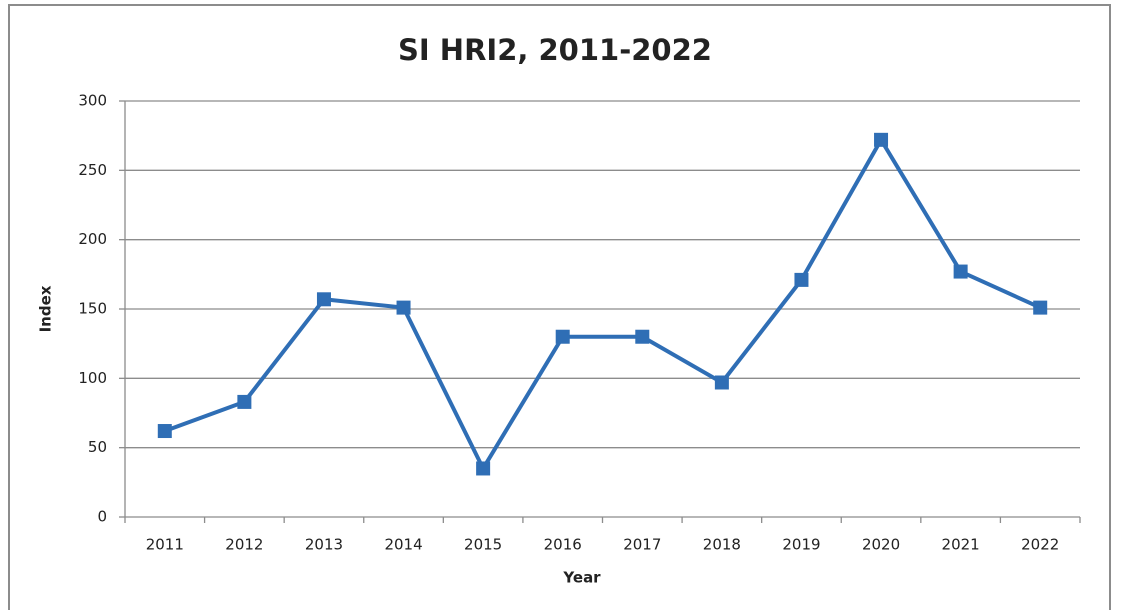 The image size is (1141, 610). I want to click on y-tick-label: 50, so click(97, 447).